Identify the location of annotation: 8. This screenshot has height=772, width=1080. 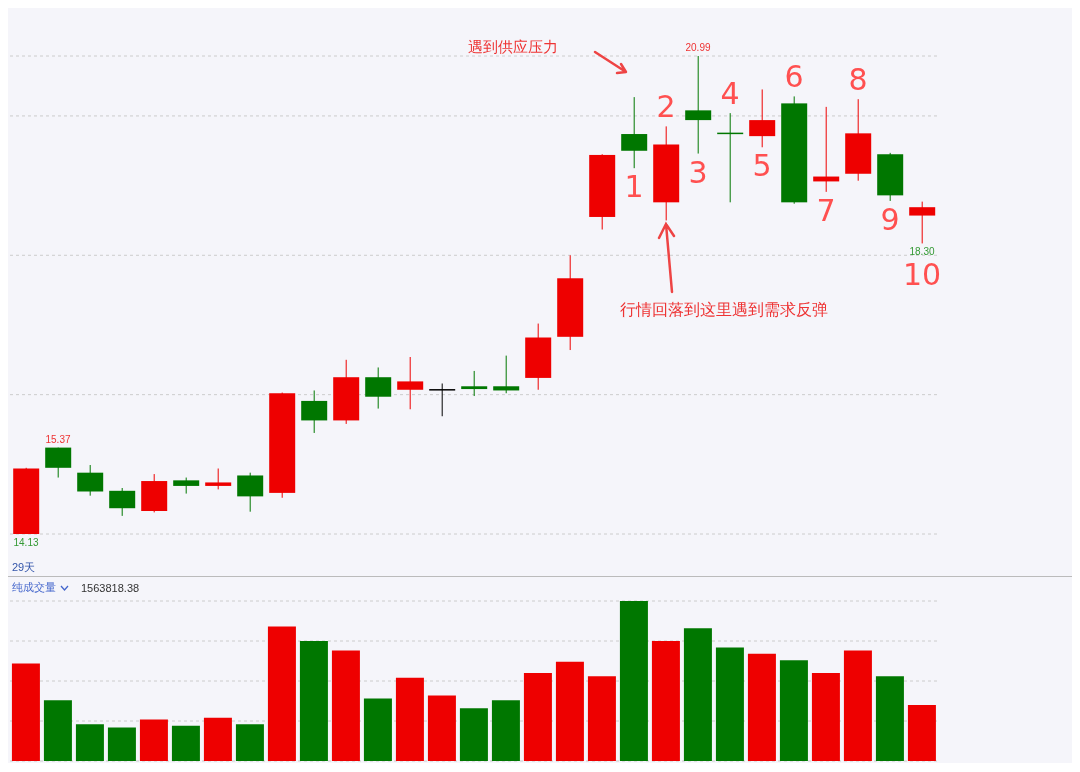
(858, 80).